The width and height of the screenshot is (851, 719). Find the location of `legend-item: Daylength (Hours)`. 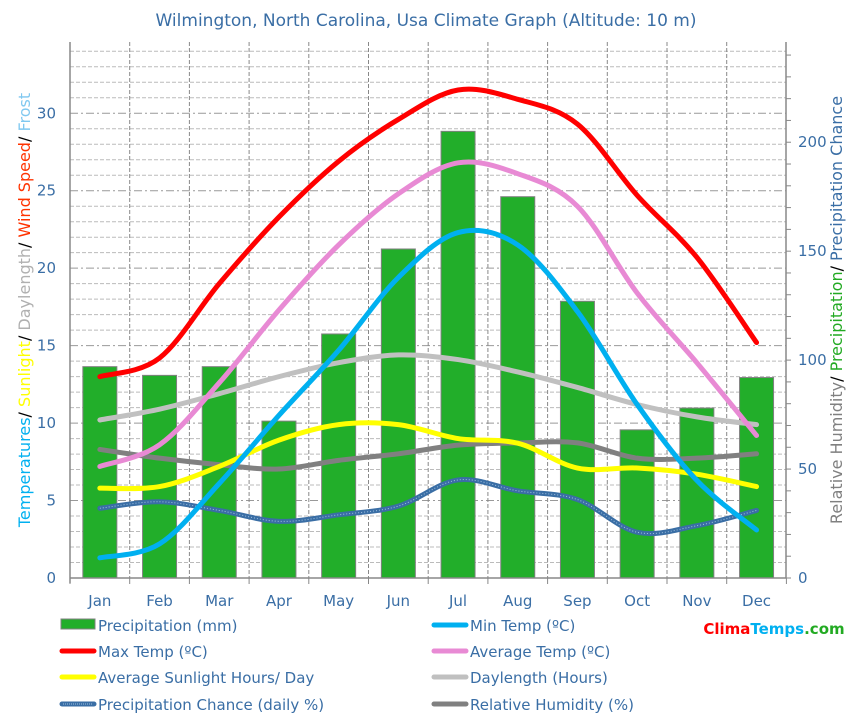

legend-item: Daylength (Hours) is located at coordinates (519, 678).